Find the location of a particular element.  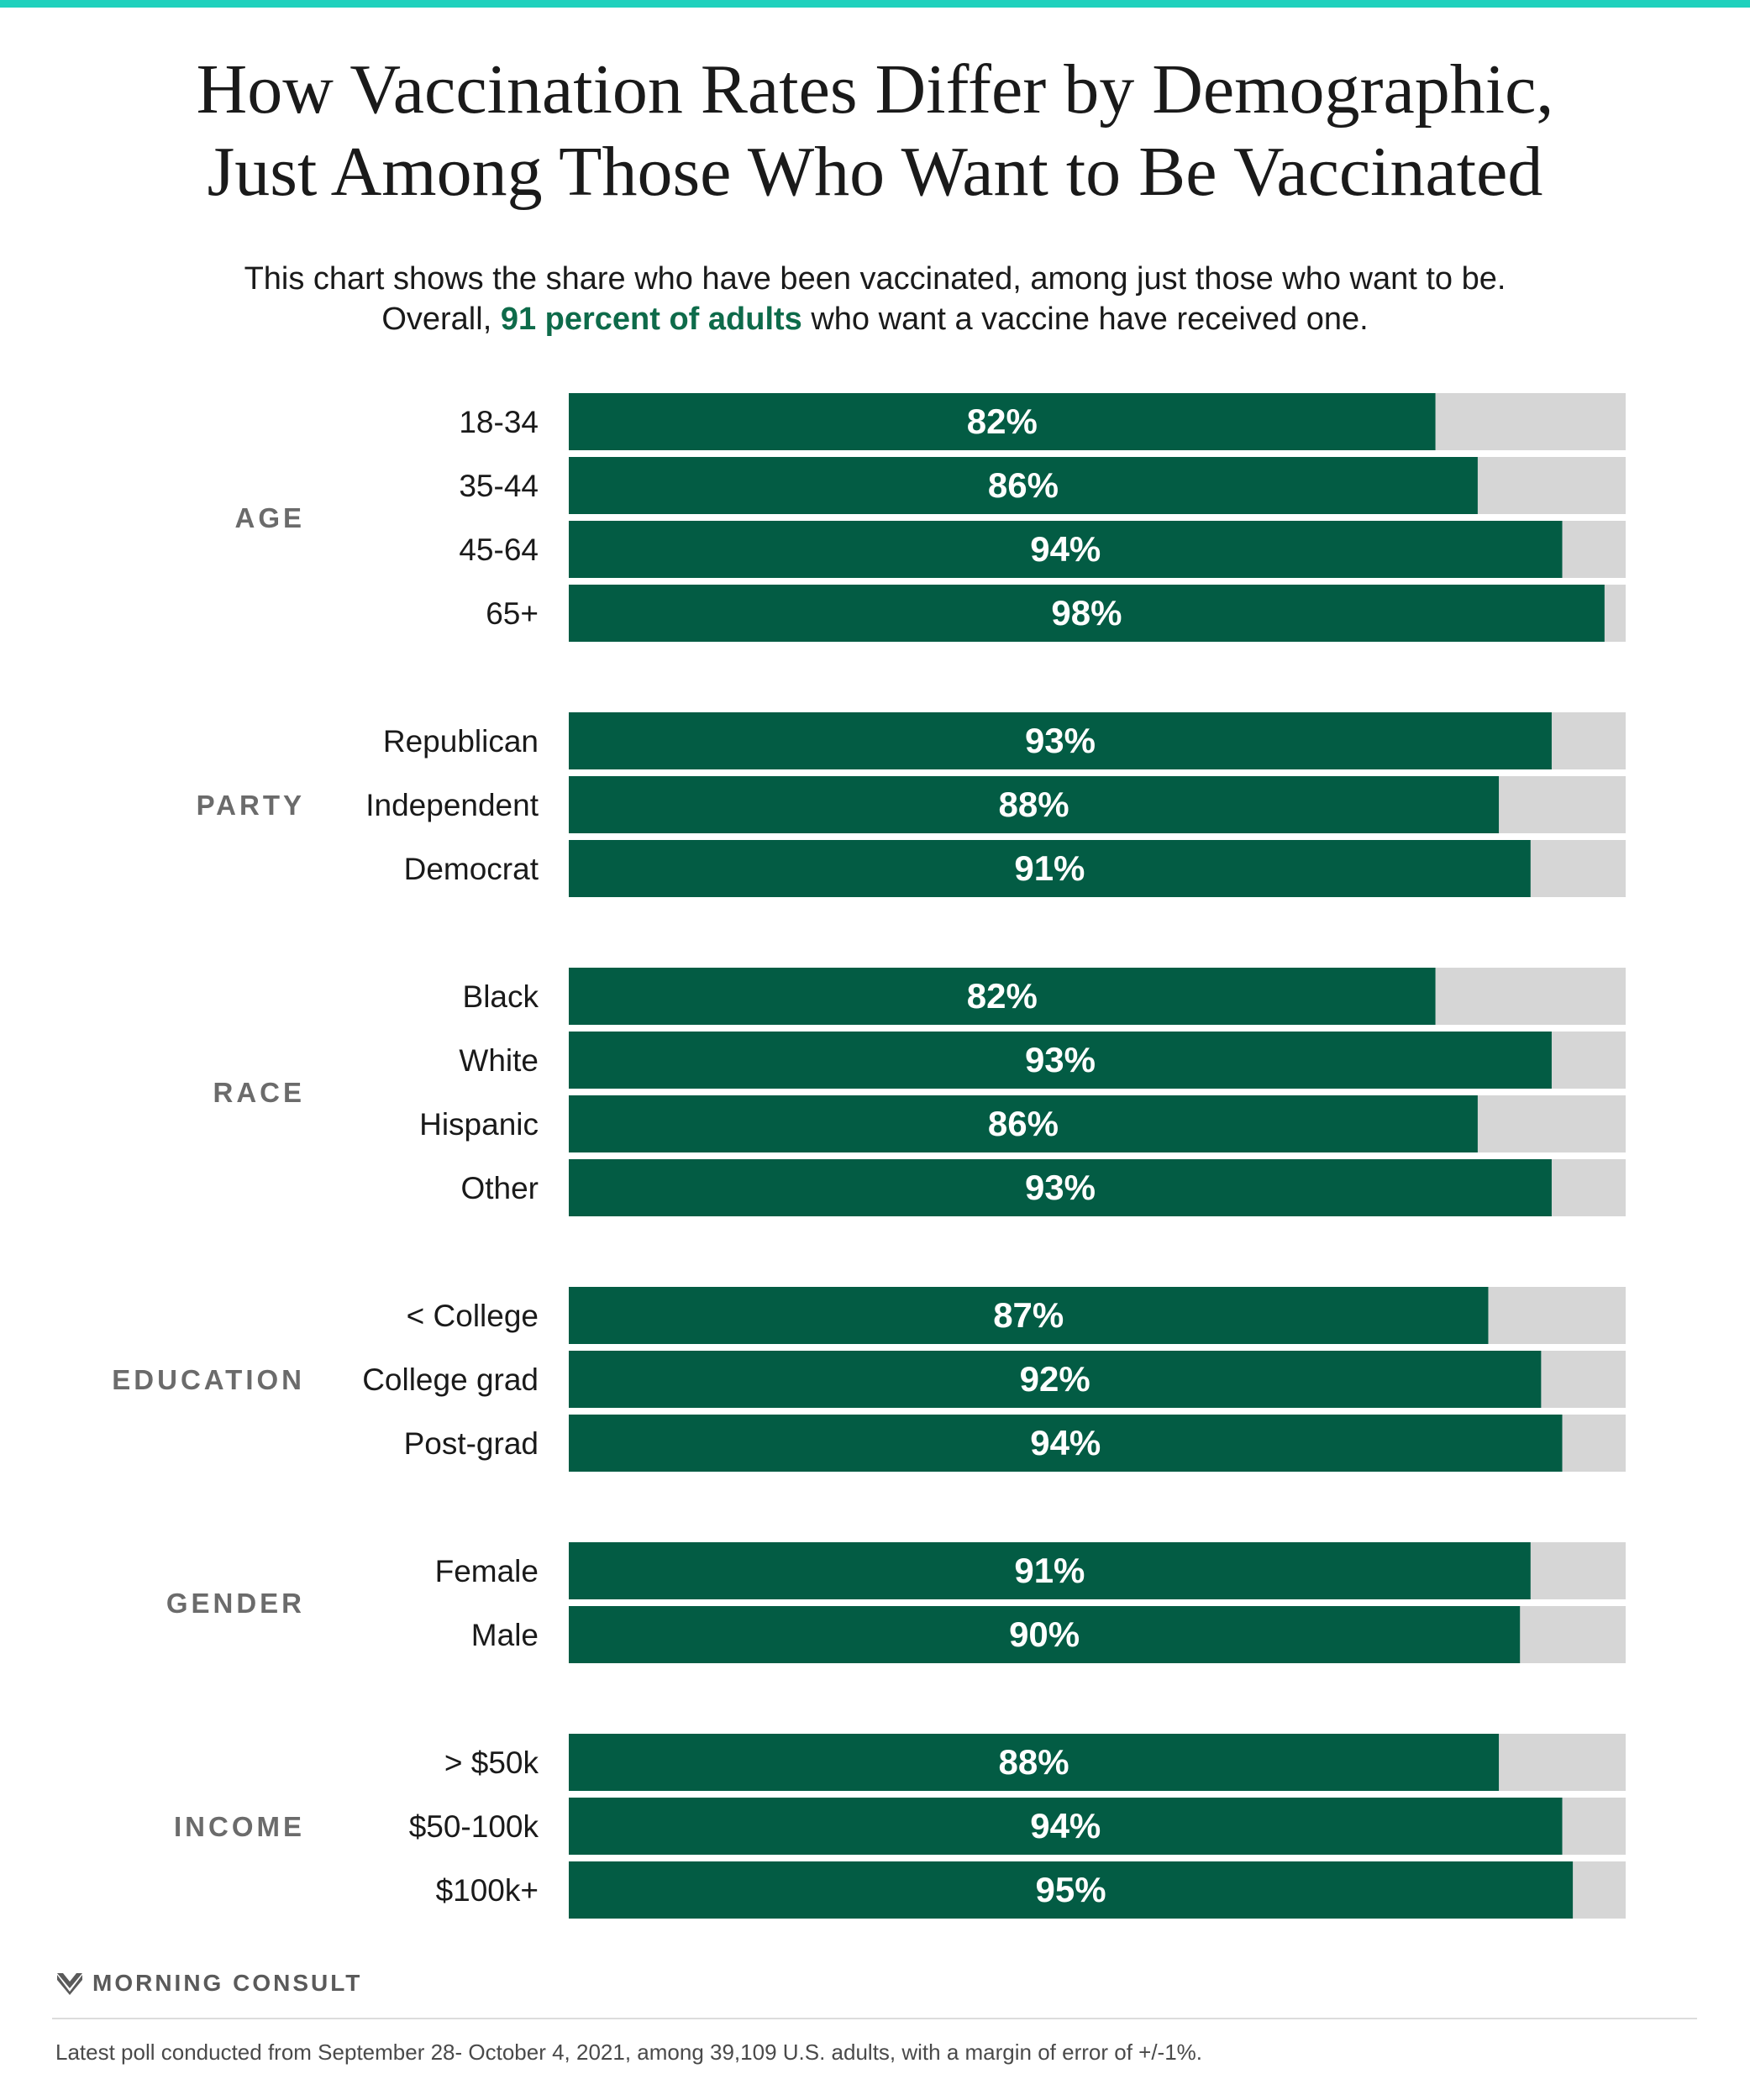

category-label: > $50k is located at coordinates (492, 1763).